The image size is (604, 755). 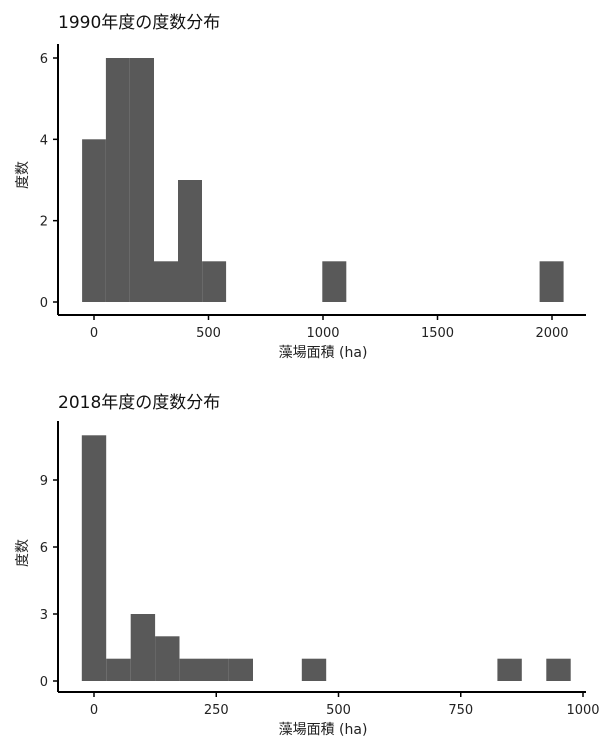 What do you see at coordinates (44, 615) in the screenshot?
I see `y-tick-label: 3` at bounding box center [44, 615].